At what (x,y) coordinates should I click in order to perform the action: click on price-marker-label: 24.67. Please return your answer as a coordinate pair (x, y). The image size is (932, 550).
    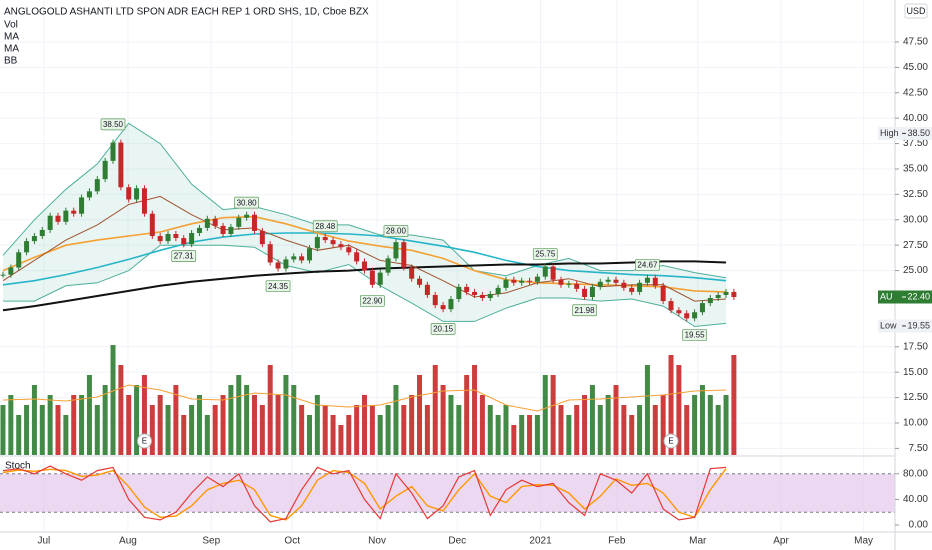
    Looking at the image, I should click on (647, 265).